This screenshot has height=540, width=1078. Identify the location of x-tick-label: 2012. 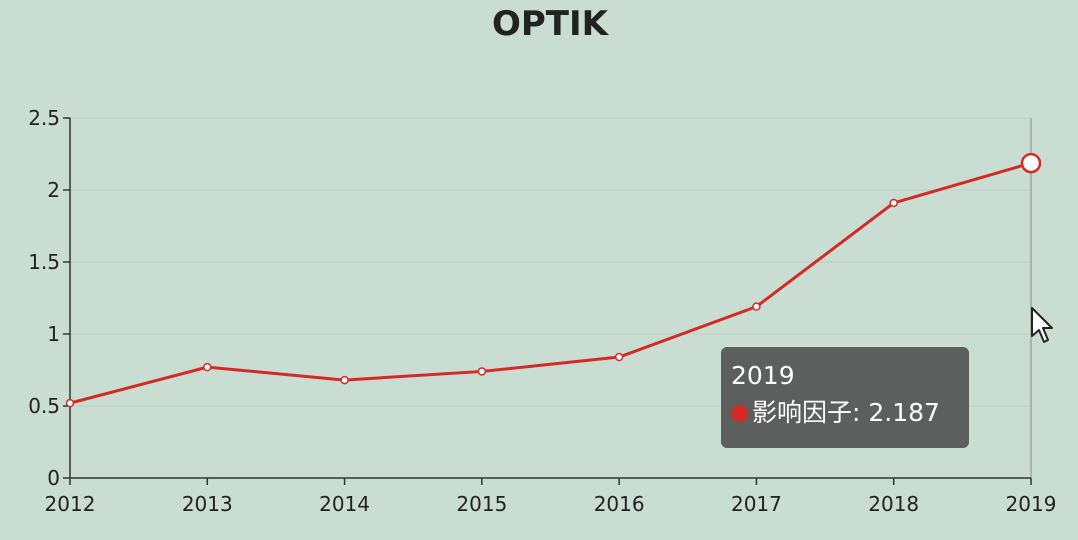
(70, 504).